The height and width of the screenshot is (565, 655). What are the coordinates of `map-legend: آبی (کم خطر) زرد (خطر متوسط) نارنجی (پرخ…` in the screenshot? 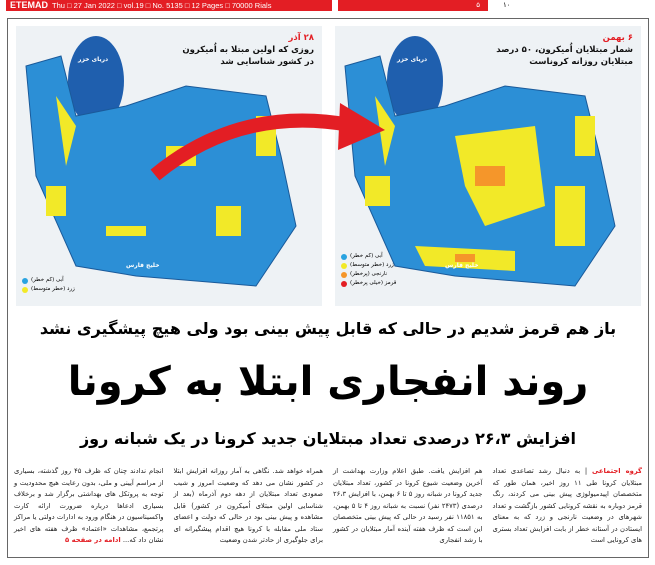 It's located at (368, 270).